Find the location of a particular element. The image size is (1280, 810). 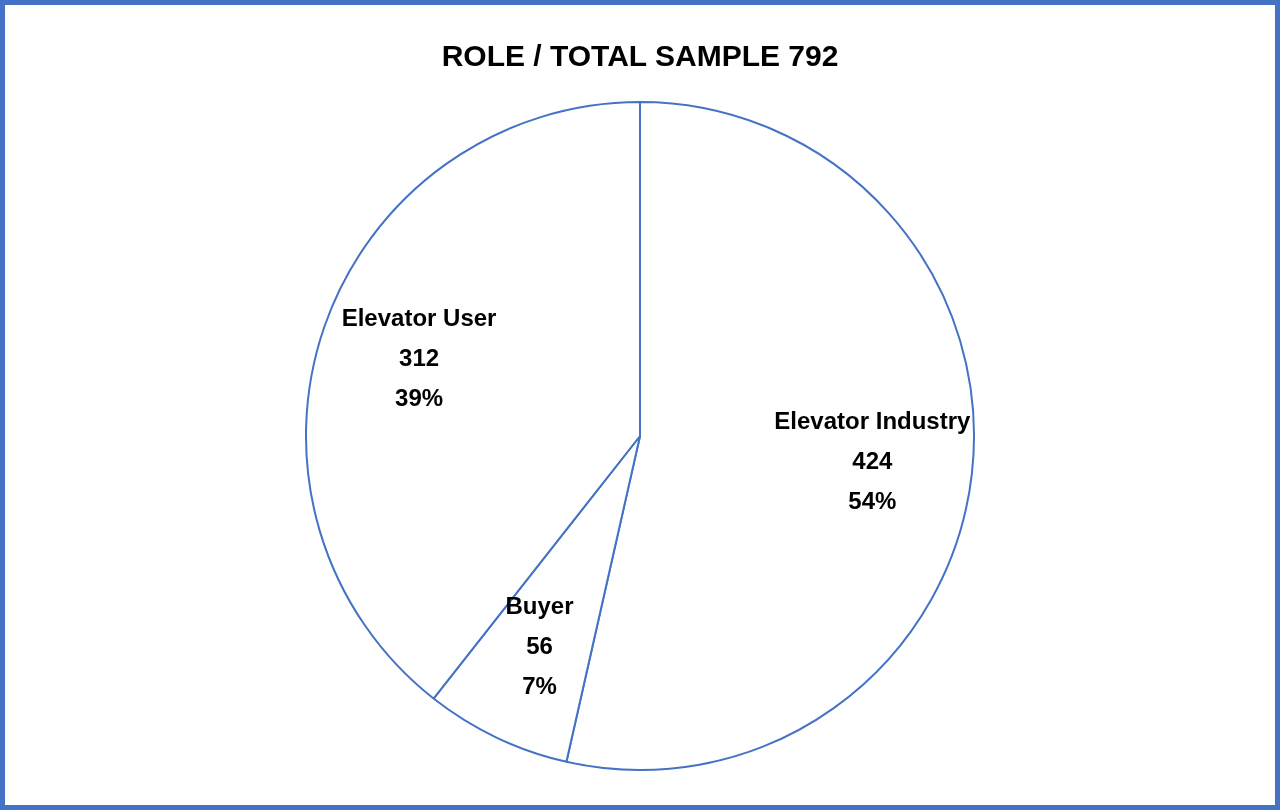

data-label: 424 54% is located at coordinates (872, 480).